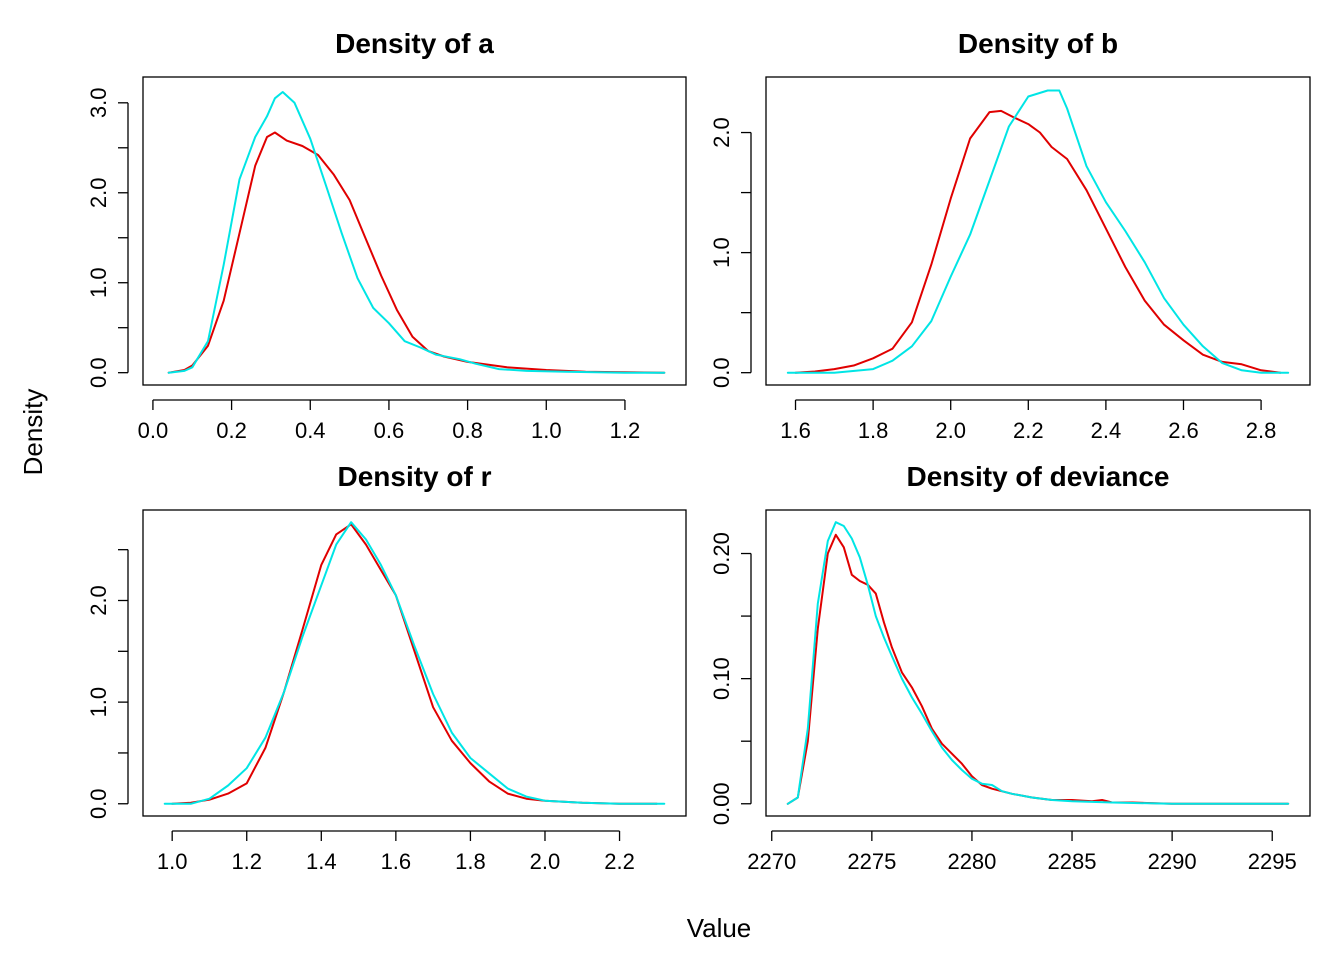 The height and width of the screenshot is (960, 1344). What do you see at coordinates (625, 430) in the screenshot?
I see `panel-a-x-tick-label: 1.2` at bounding box center [625, 430].